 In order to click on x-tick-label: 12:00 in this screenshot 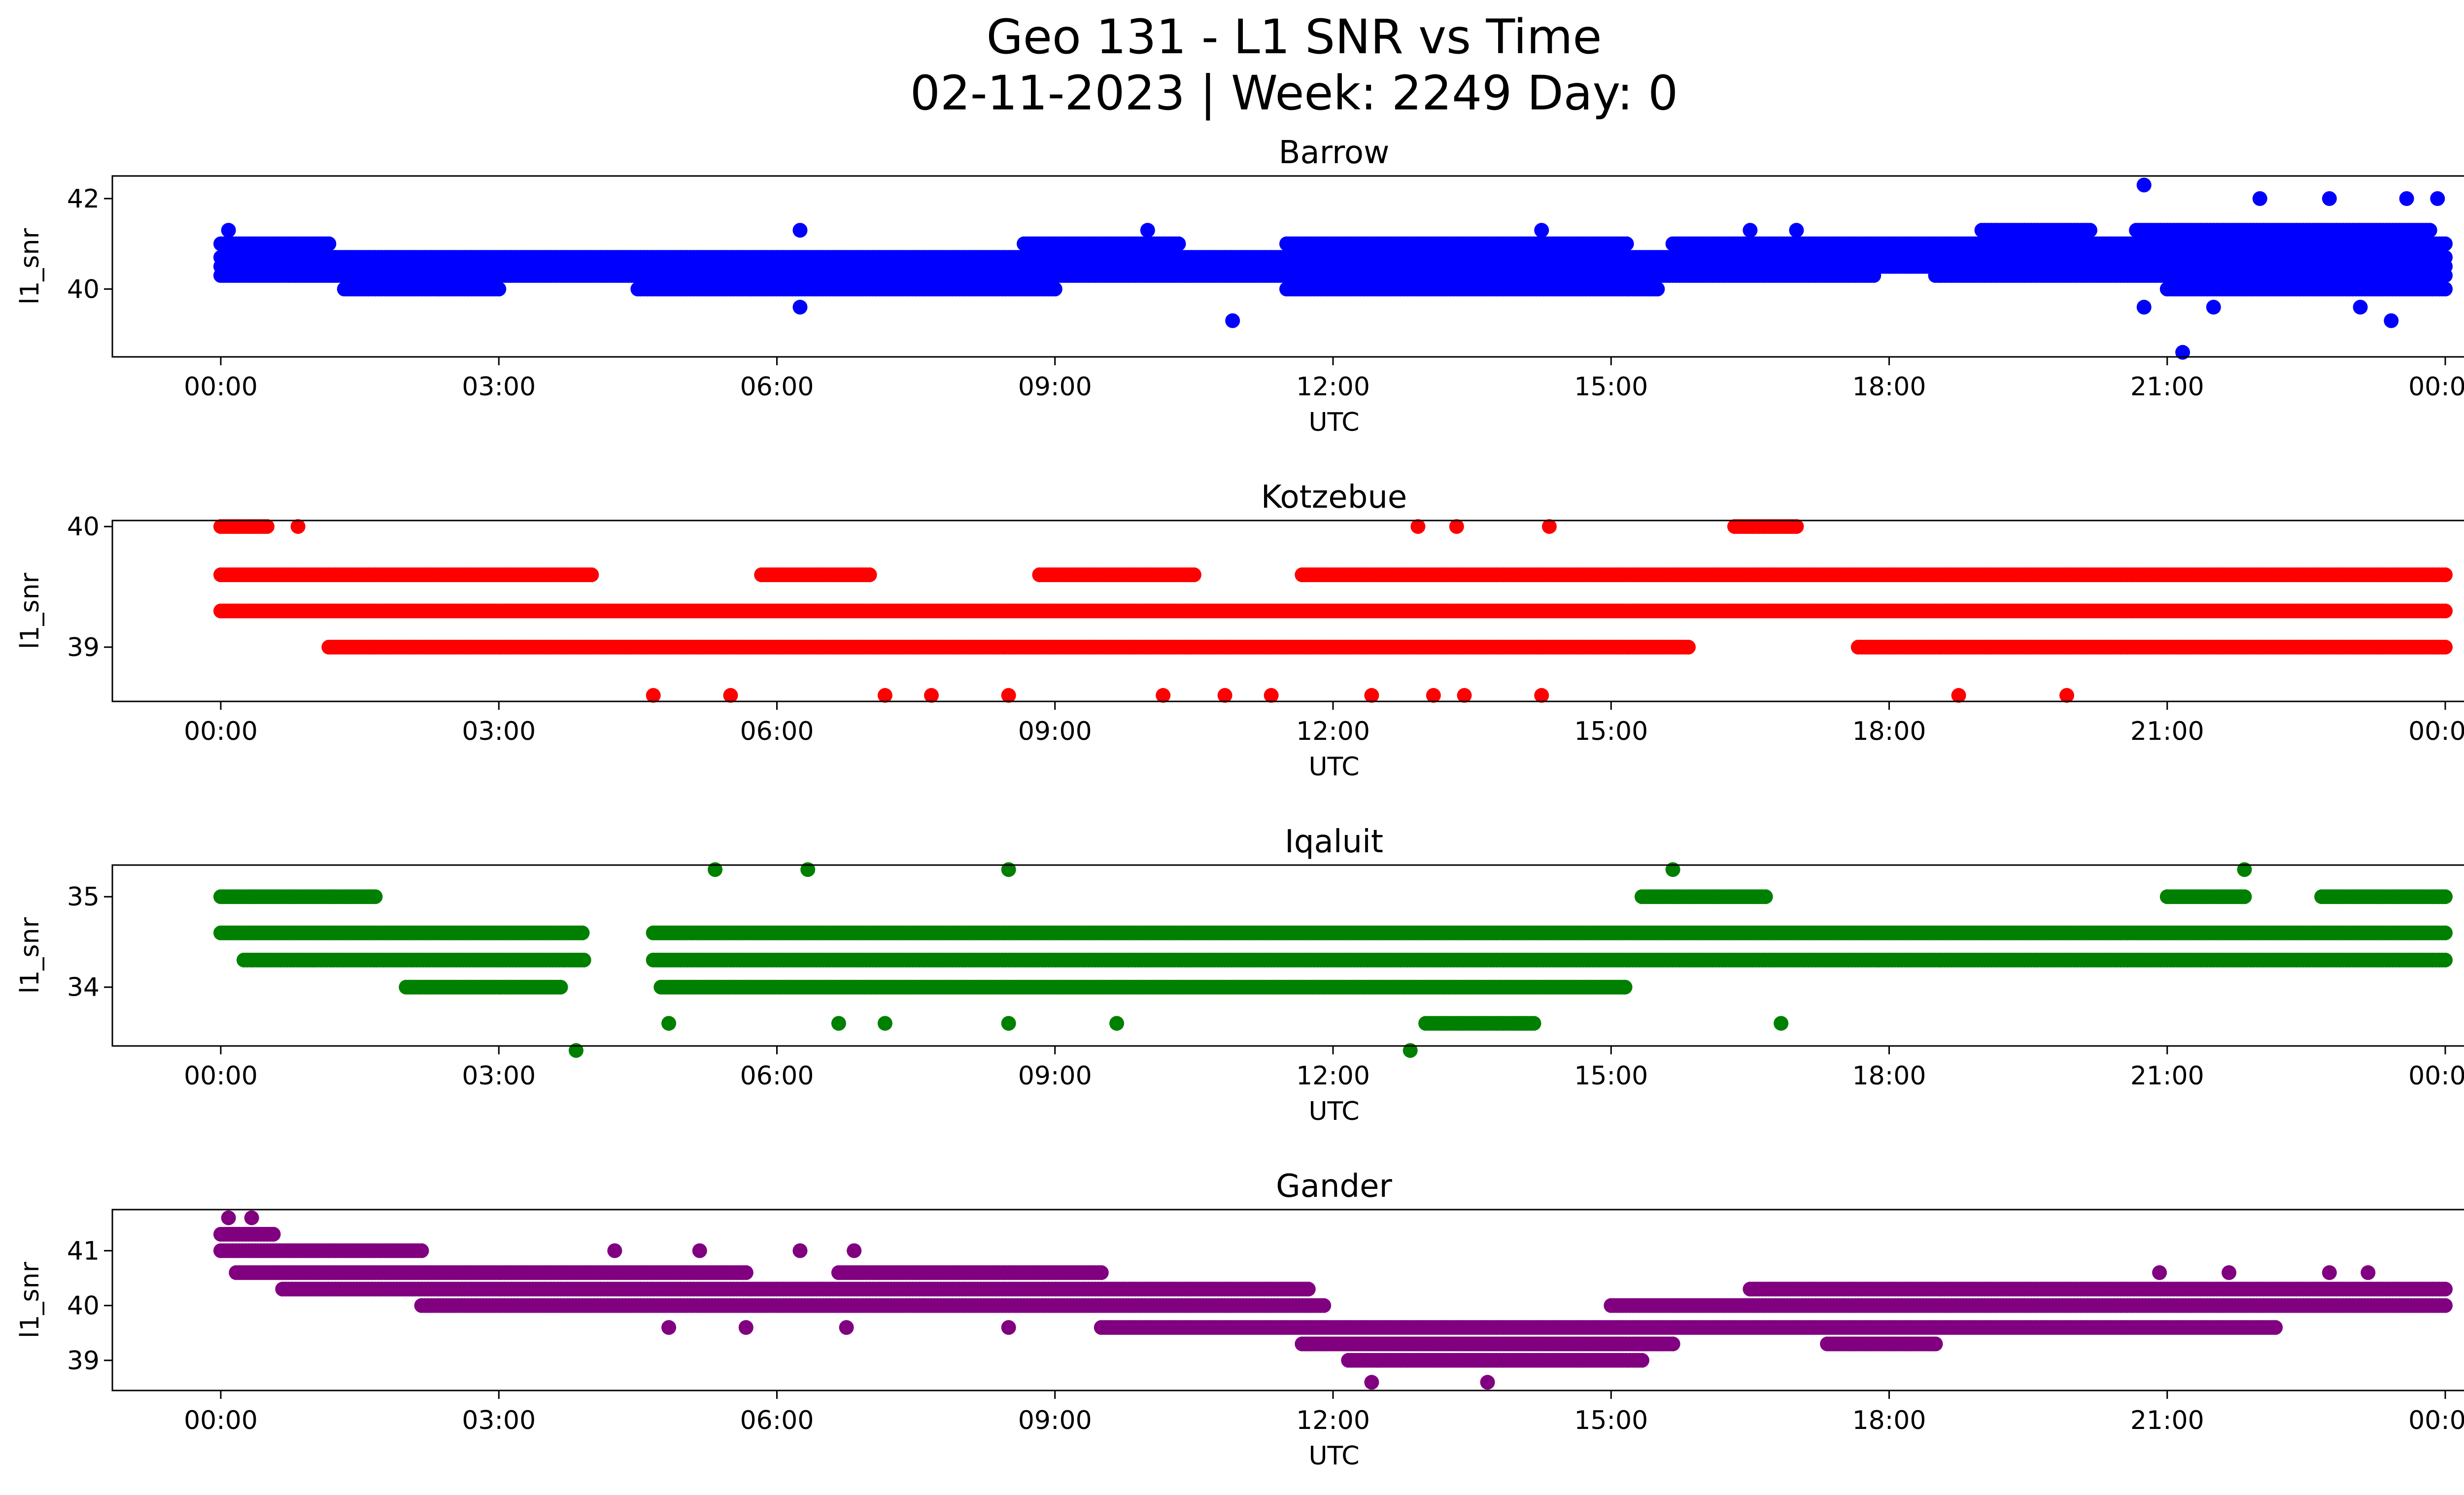, I will do `click(1333, 387)`.